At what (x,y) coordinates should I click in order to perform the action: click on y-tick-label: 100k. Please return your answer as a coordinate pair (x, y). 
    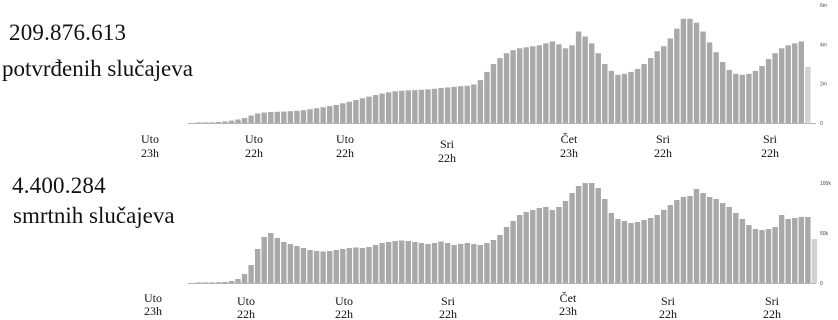
    Looking at the image, I should click on (825, 184).